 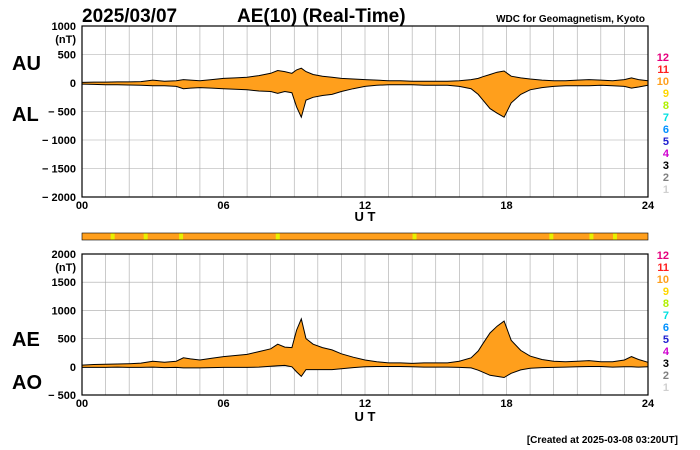 I want to click on y-tick-label: − 1500, so click(x=59, y=170).